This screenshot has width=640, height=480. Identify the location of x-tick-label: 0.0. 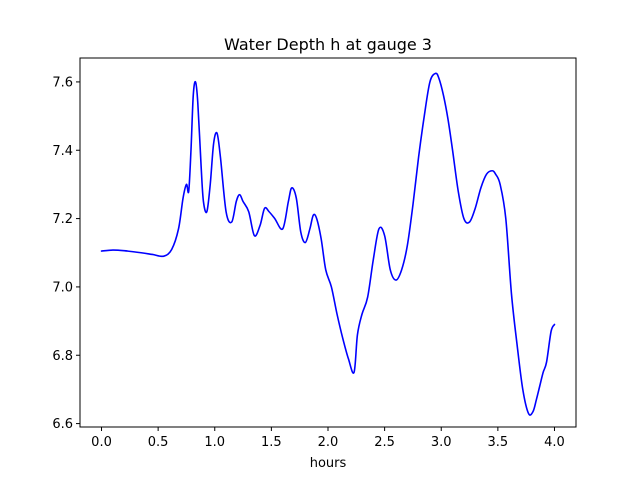
(101, 442).